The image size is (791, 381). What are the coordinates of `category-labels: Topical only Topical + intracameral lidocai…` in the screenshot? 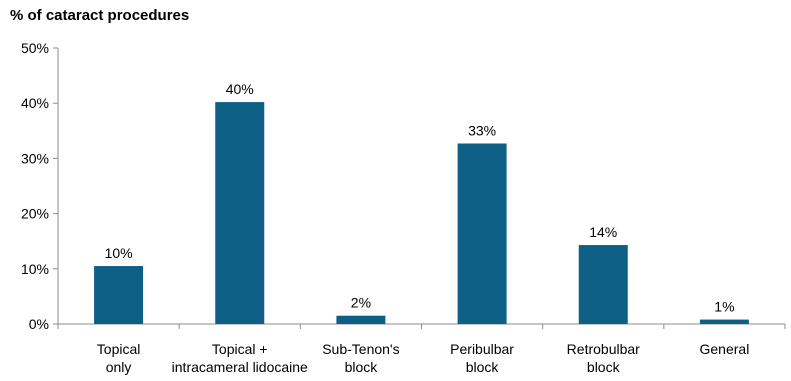 It's located at (423, 358).